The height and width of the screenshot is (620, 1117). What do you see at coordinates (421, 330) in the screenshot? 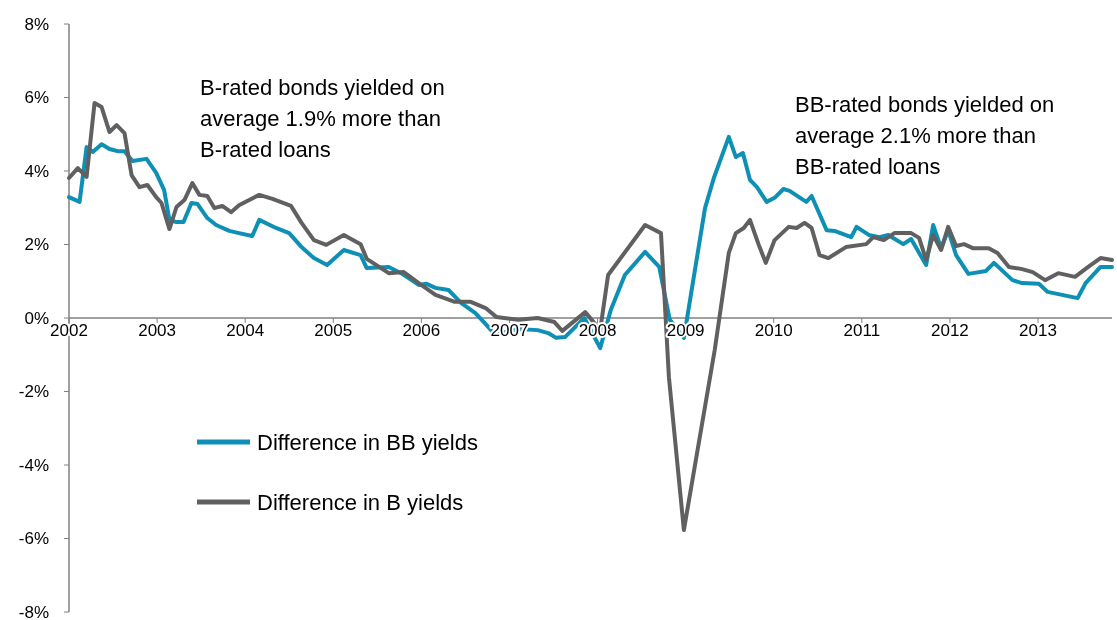
I see `x-tick-label: 2006` at bounding box center [421, 330].